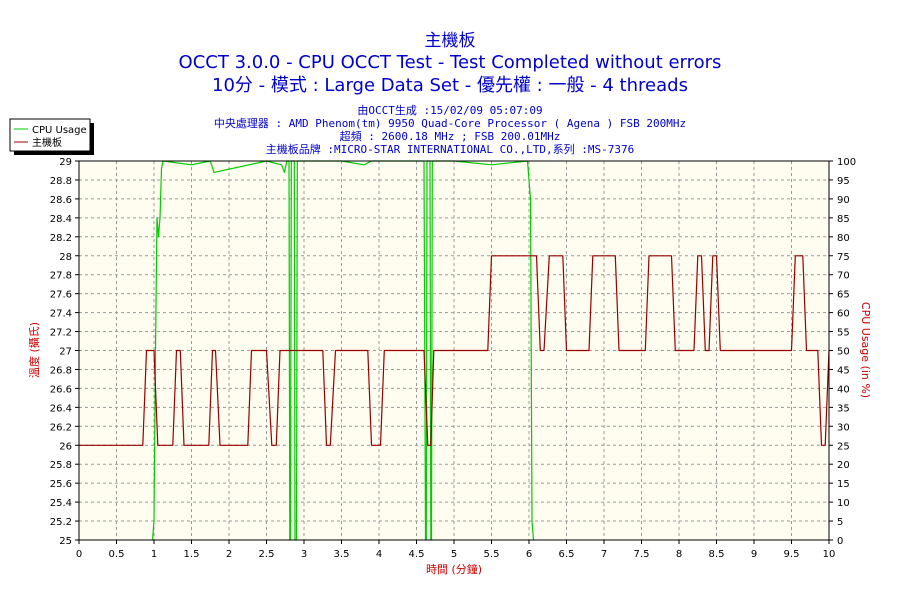  I want to click on y-right-tick-label: 65, so click(843, 295).